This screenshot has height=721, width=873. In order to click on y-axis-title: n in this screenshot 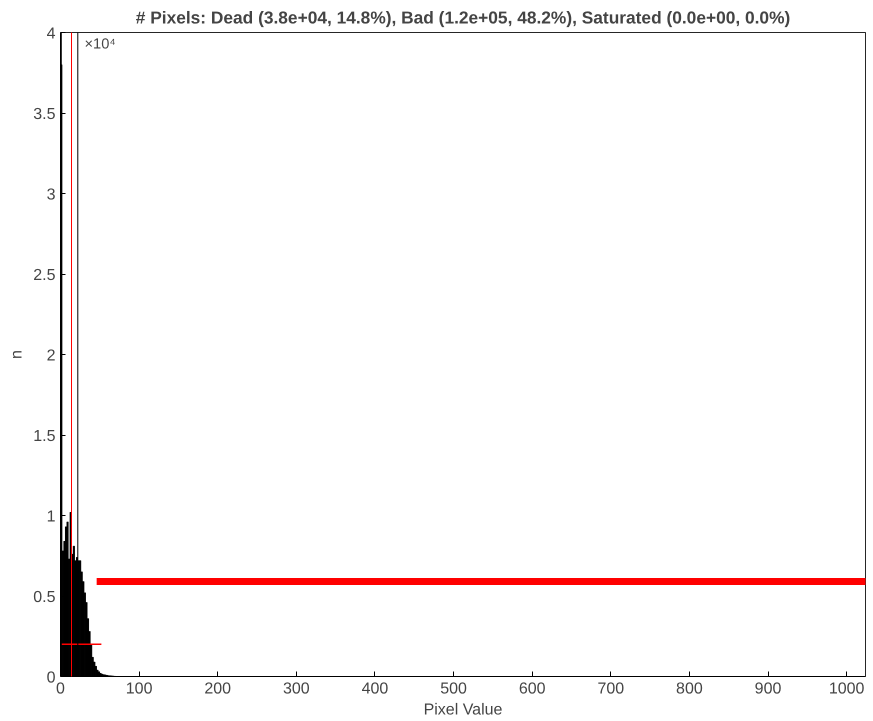, I will do `click(17, 354)`.